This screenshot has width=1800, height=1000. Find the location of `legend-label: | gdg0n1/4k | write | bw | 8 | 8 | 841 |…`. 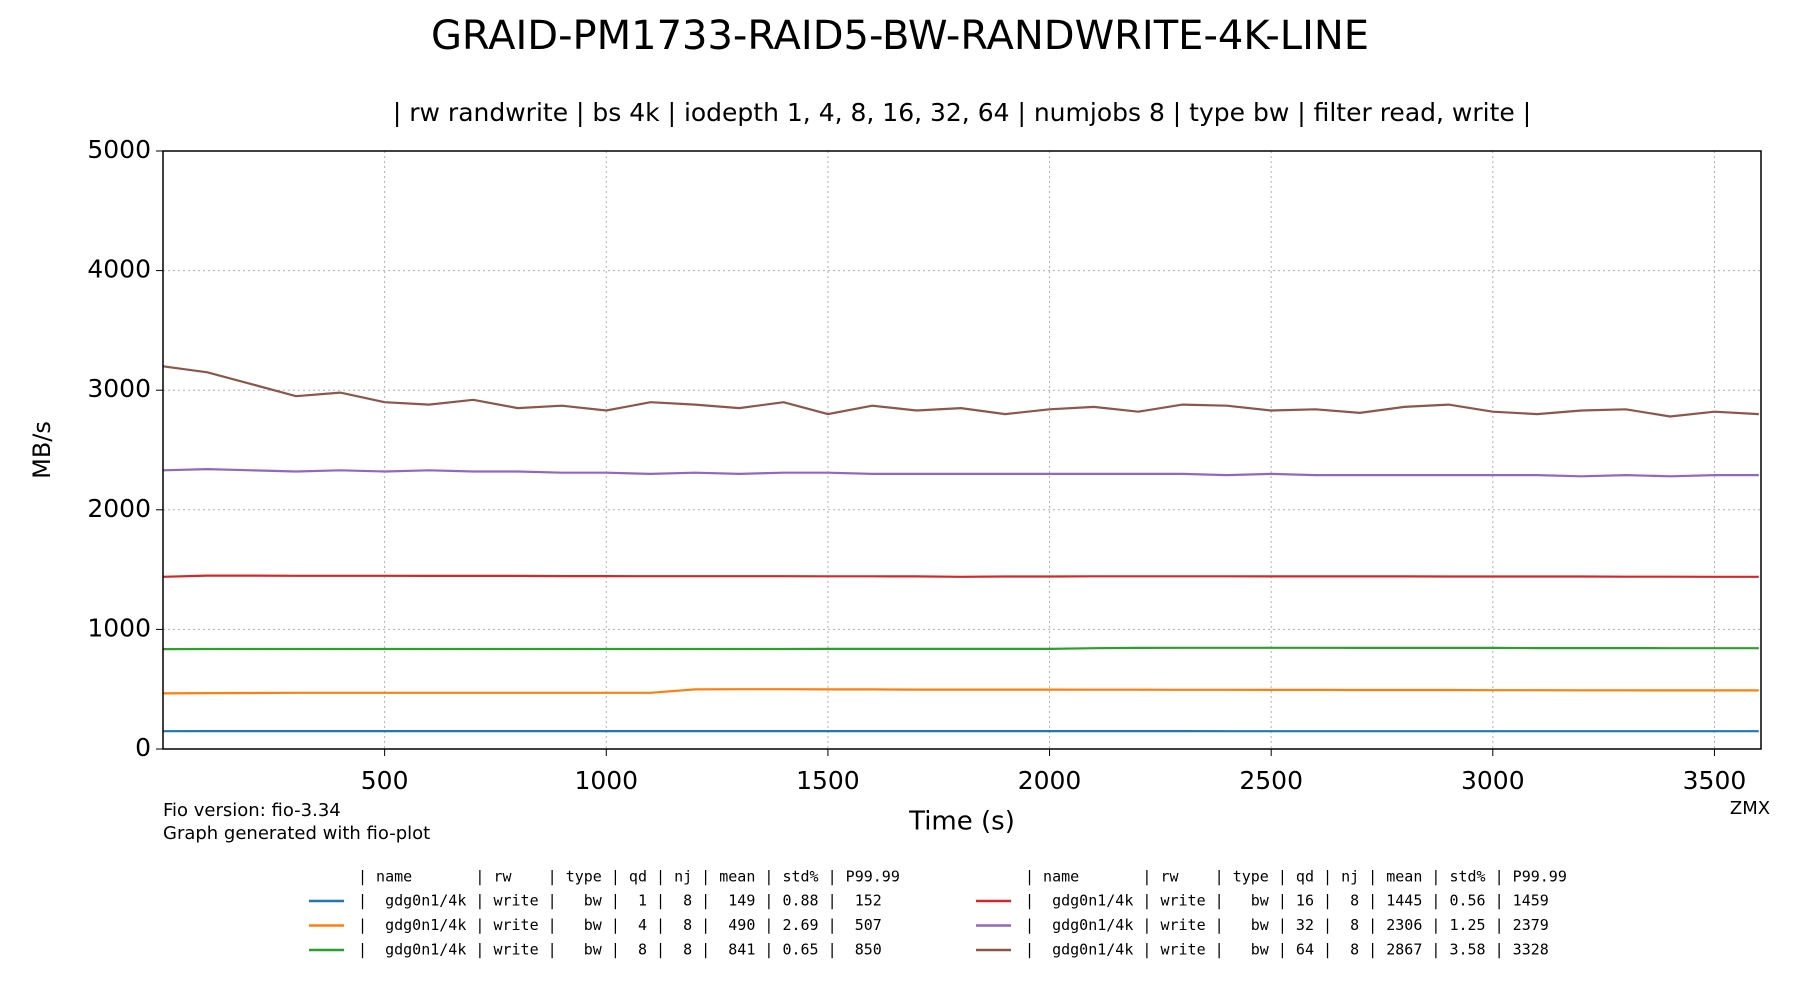

legend-label: | gdg0n1/4k | write | bw | 8 | 8 | 841 |… is located at coordinates (620, 950).